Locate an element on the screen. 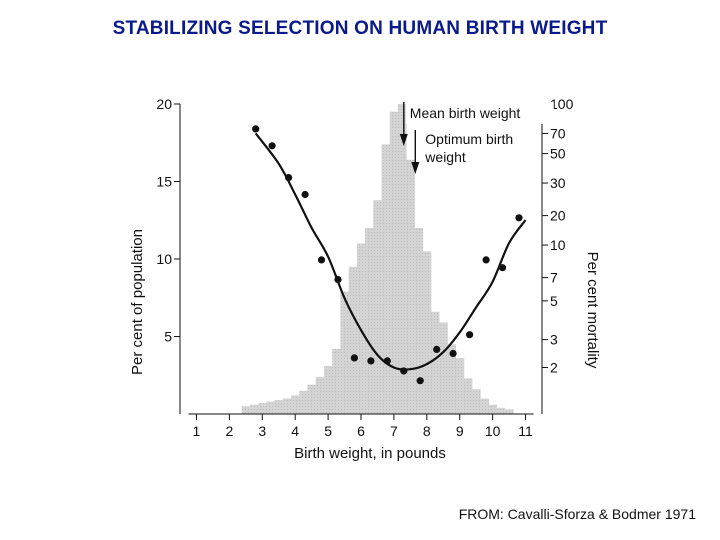 The width and height of the screenshot is (720, 540). annotation-layer: Mean birth weight Optimum birth weight is located at coordinates (476, 138).